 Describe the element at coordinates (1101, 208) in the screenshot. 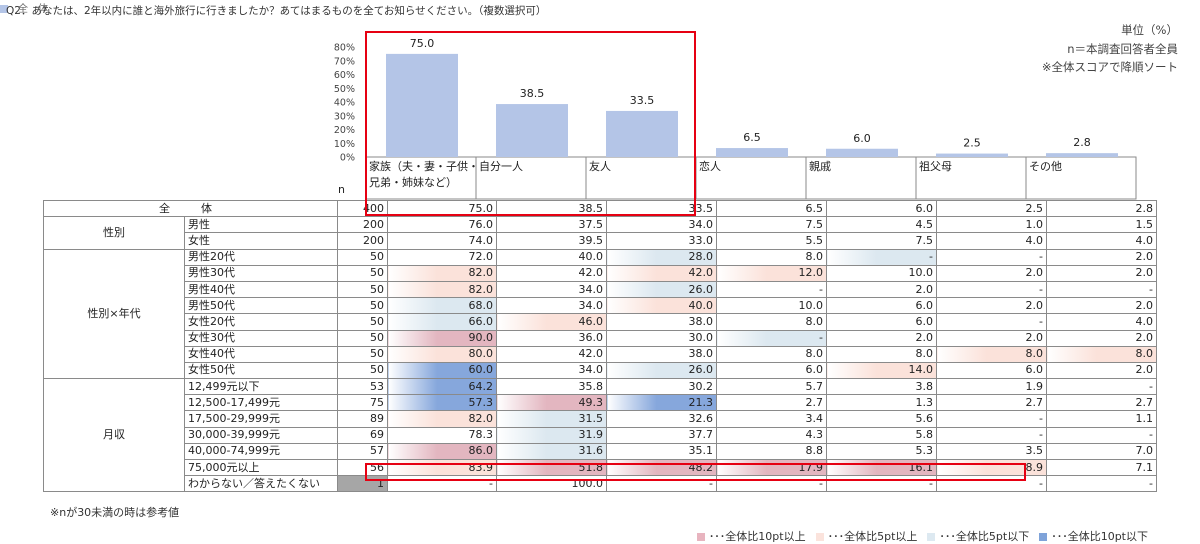

I see `table-cell: 2.8` at that location.